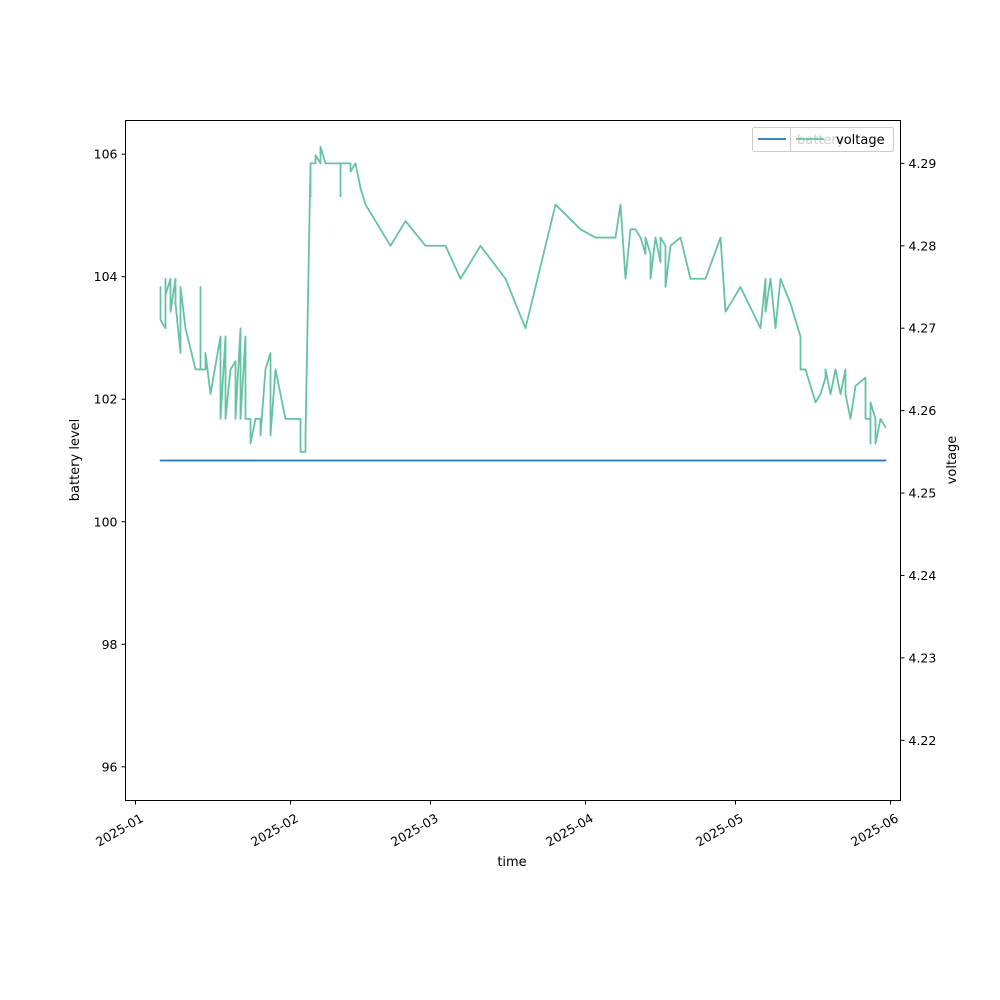 The width and height of the screenshot is (1000, 1000). Describe the element at coordinates (923, 740) in the screenshot. I see `y-right-tick-label: 4.22` at that location.